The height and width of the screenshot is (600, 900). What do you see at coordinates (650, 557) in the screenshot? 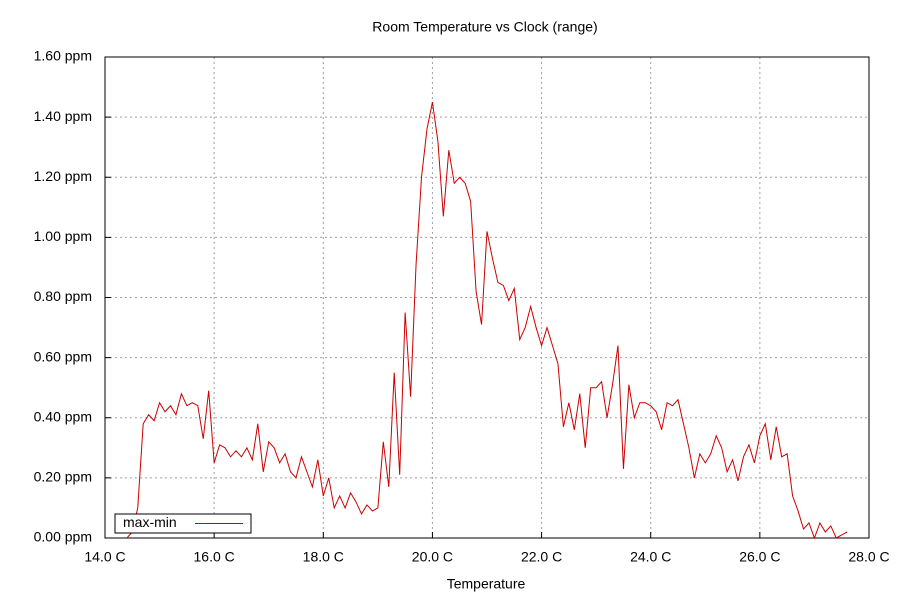
I see `x-tick-label: 24.0 C` at bounding box center [650, 557].